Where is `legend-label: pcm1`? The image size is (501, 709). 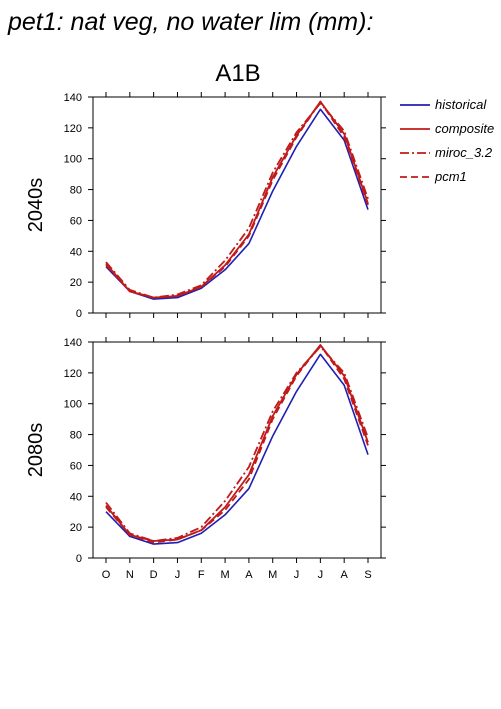
legend-label: pcm1 is located at coordinates (450, 176).